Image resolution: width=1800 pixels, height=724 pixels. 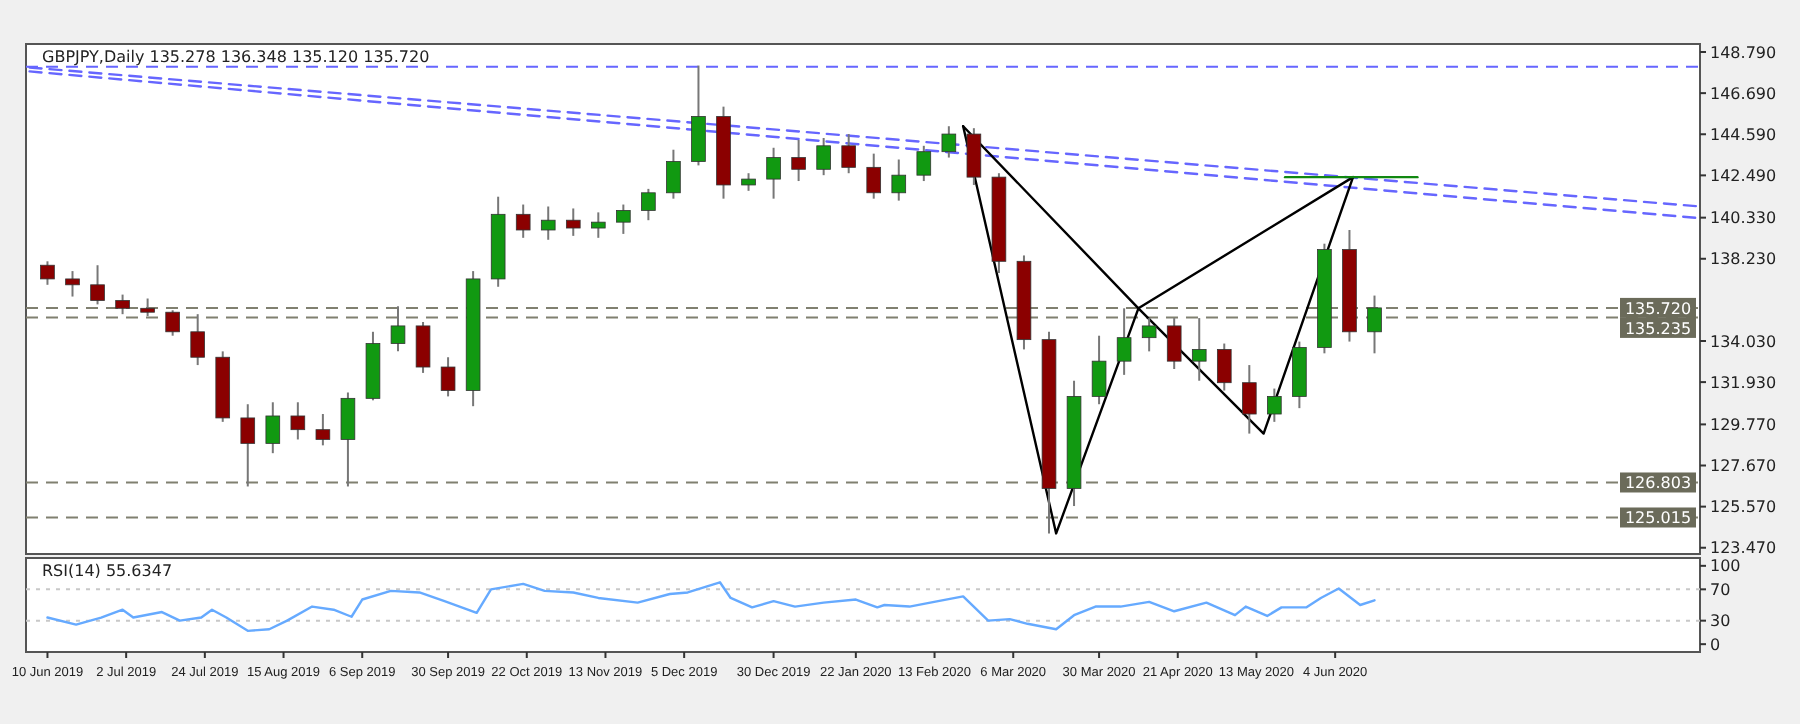 I want to click on ref-line-label: 126.803, so click(x=1658, y=483).